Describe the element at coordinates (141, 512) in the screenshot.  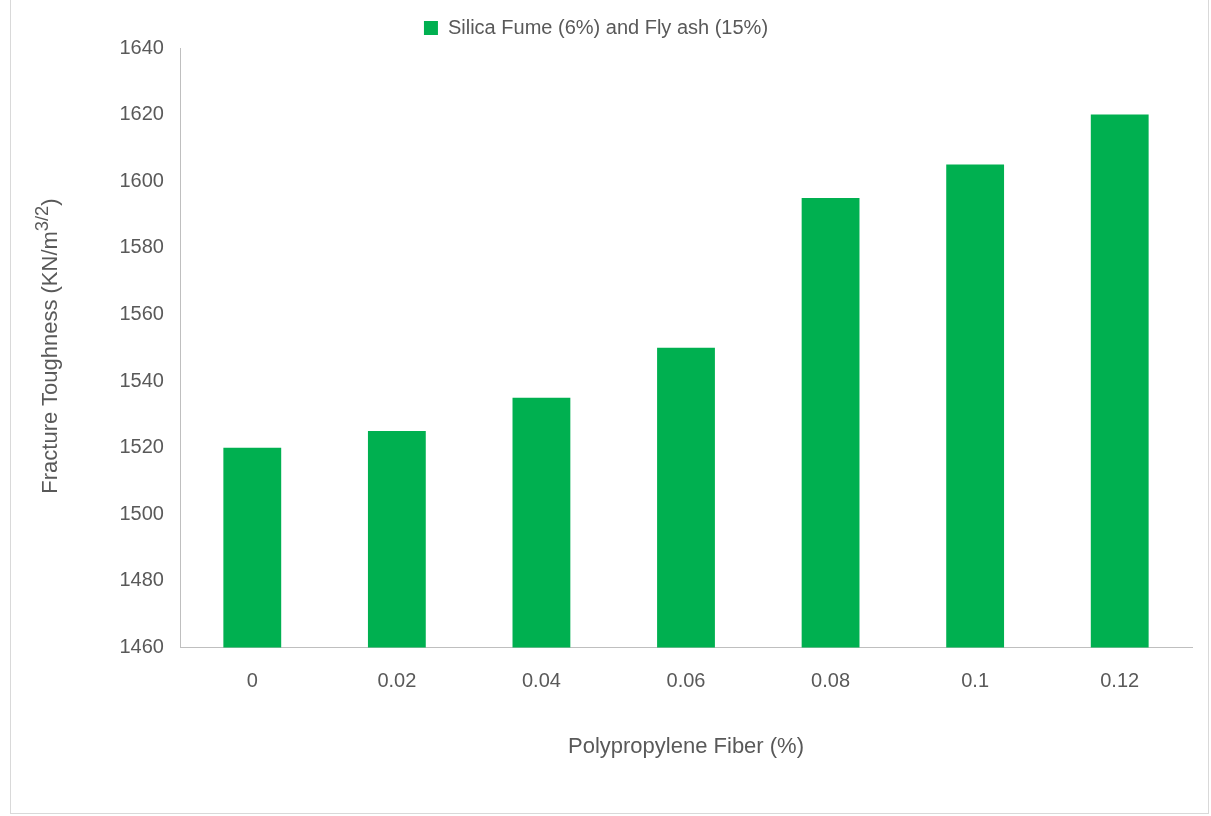
I see `y-tick-label: 1500` at that location.